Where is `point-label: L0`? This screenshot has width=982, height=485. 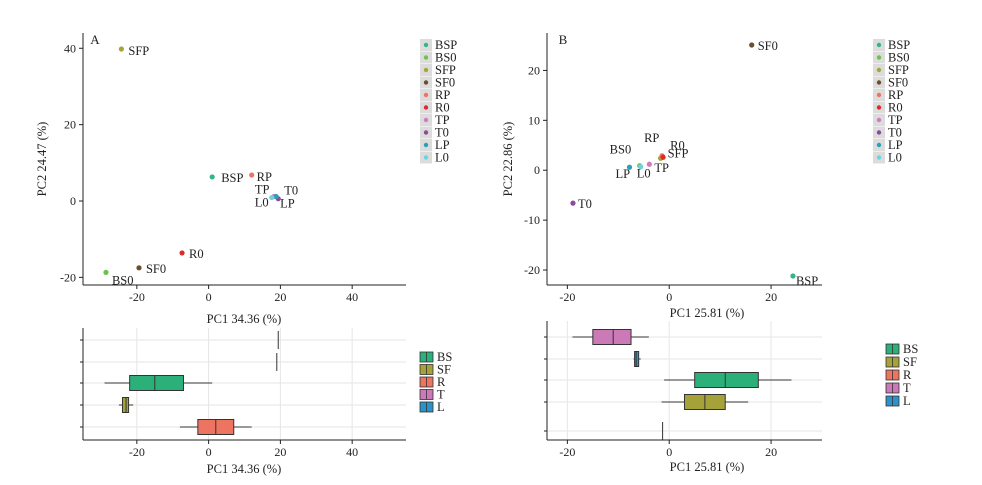
point-label: L0 is located at coordinates (262, 203).